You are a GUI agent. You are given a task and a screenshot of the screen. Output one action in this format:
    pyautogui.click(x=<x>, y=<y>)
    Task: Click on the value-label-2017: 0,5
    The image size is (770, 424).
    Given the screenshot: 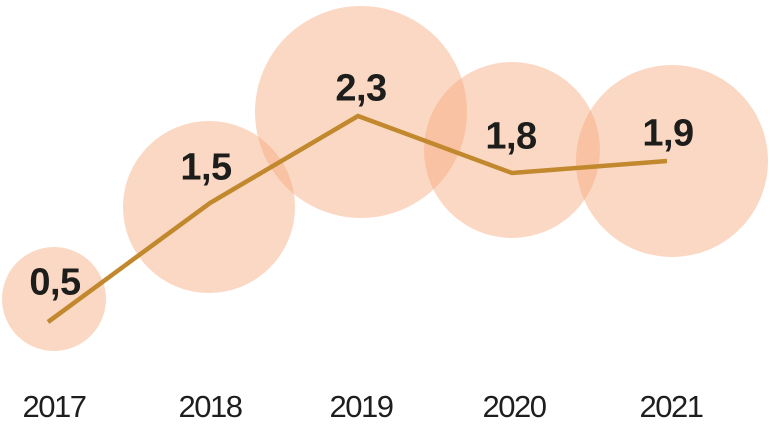 What is the action you would take?
    pyautogui.click(x=55, y=282)
    